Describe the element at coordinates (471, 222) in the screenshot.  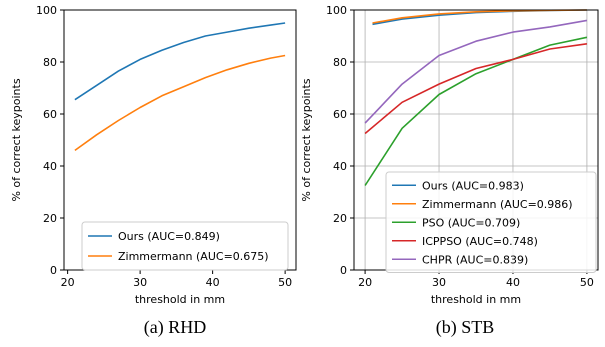
I see `legend-entry: PSO (AUC=0.709)` at that location.